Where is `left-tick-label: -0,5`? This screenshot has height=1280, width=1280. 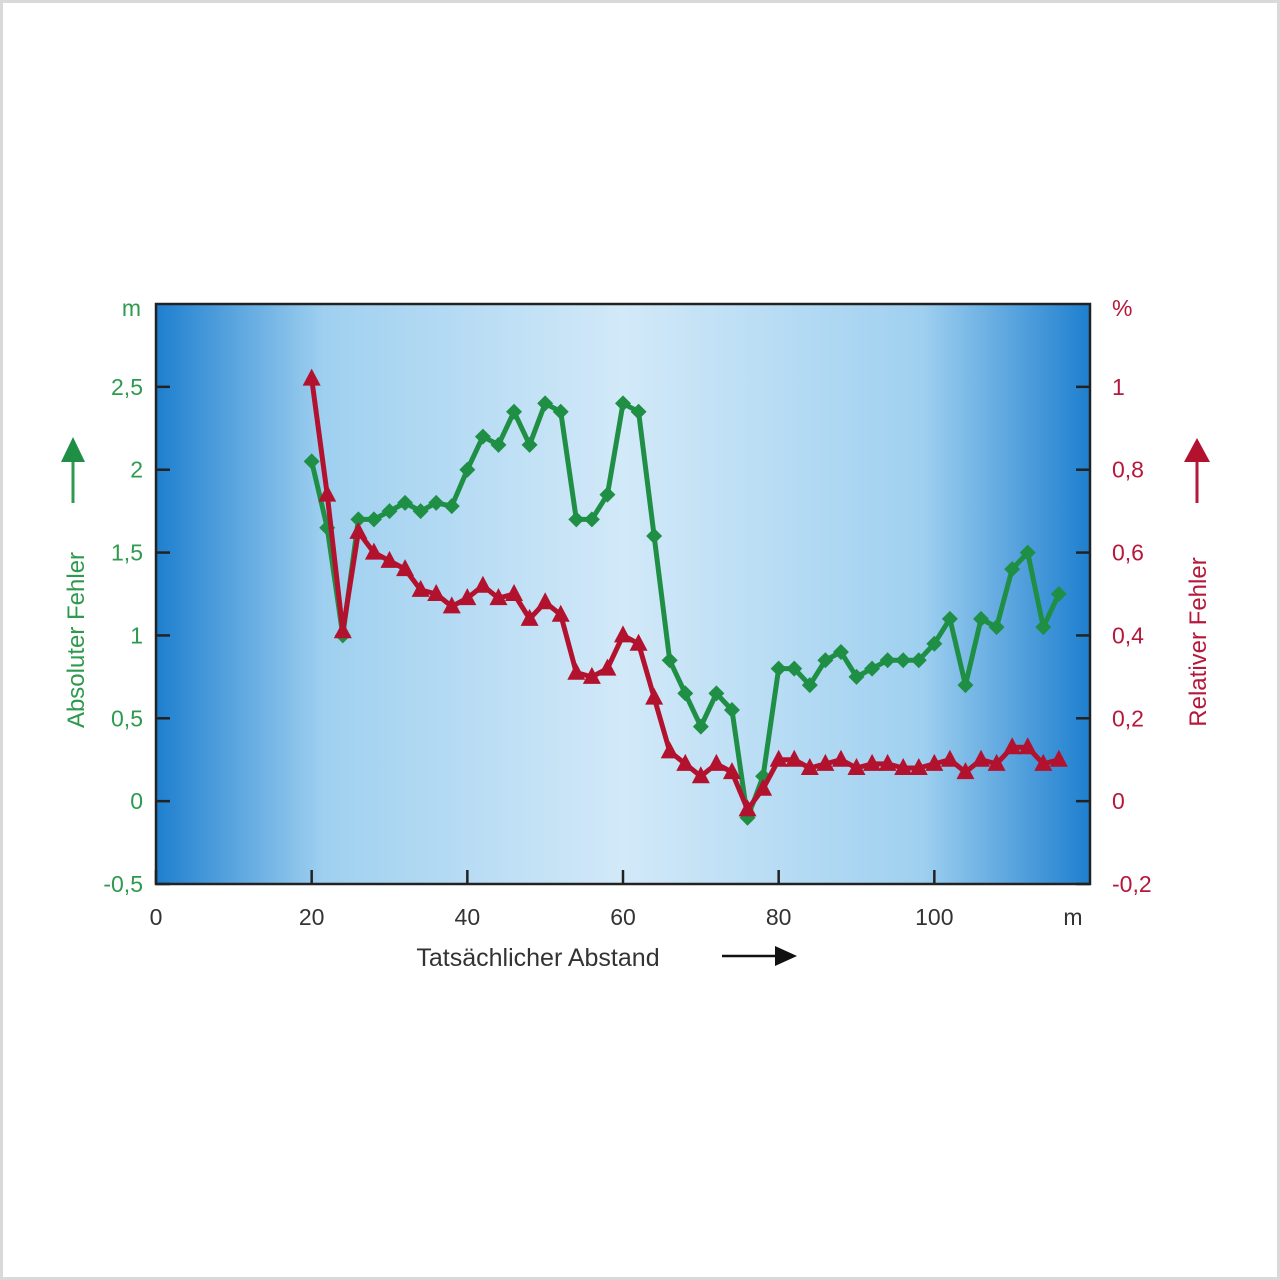 left-tick-label: -0,5 is located at coordinates (123, 884).